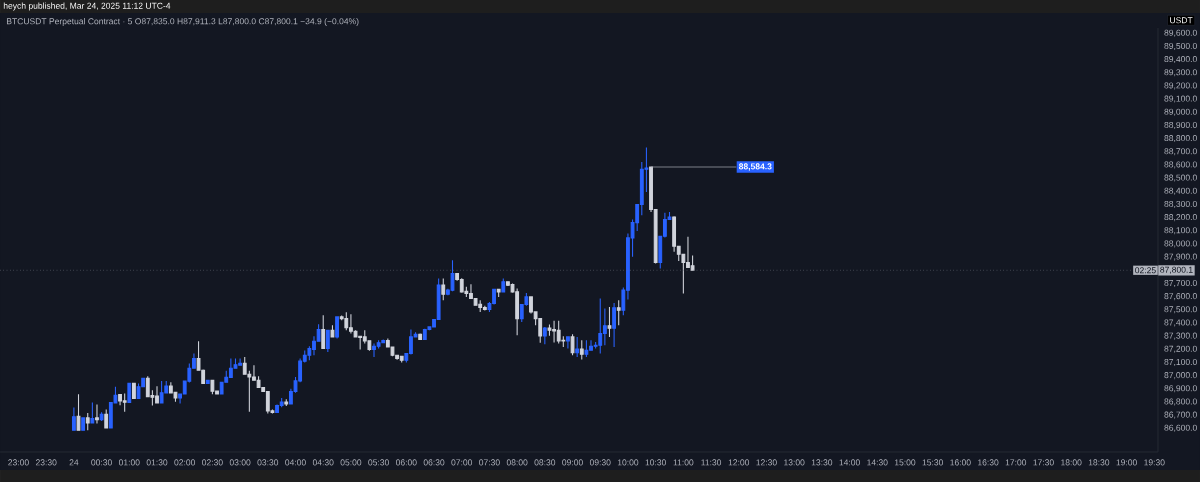 The height and width of the screenshot is (482, 1200). I want to click on y-tick-label: 87,500.0, so click(1180, 310).